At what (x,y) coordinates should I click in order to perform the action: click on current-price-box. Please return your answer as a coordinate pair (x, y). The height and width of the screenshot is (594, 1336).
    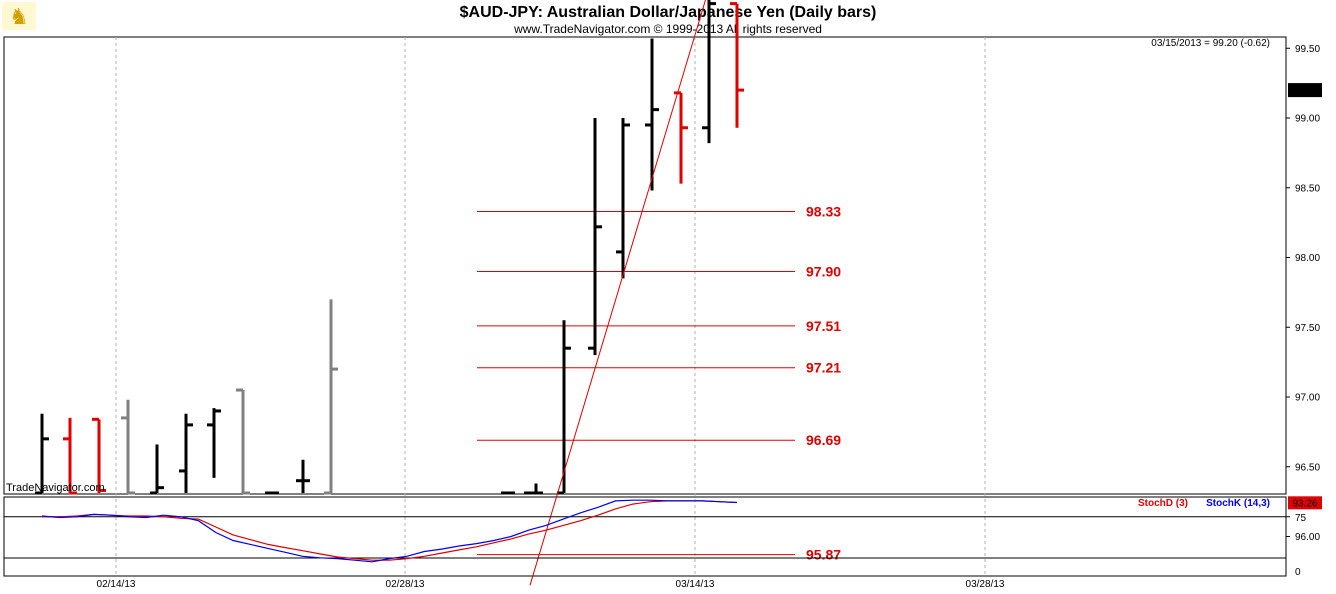
    Looking at the image, I should click on (1305, 90).